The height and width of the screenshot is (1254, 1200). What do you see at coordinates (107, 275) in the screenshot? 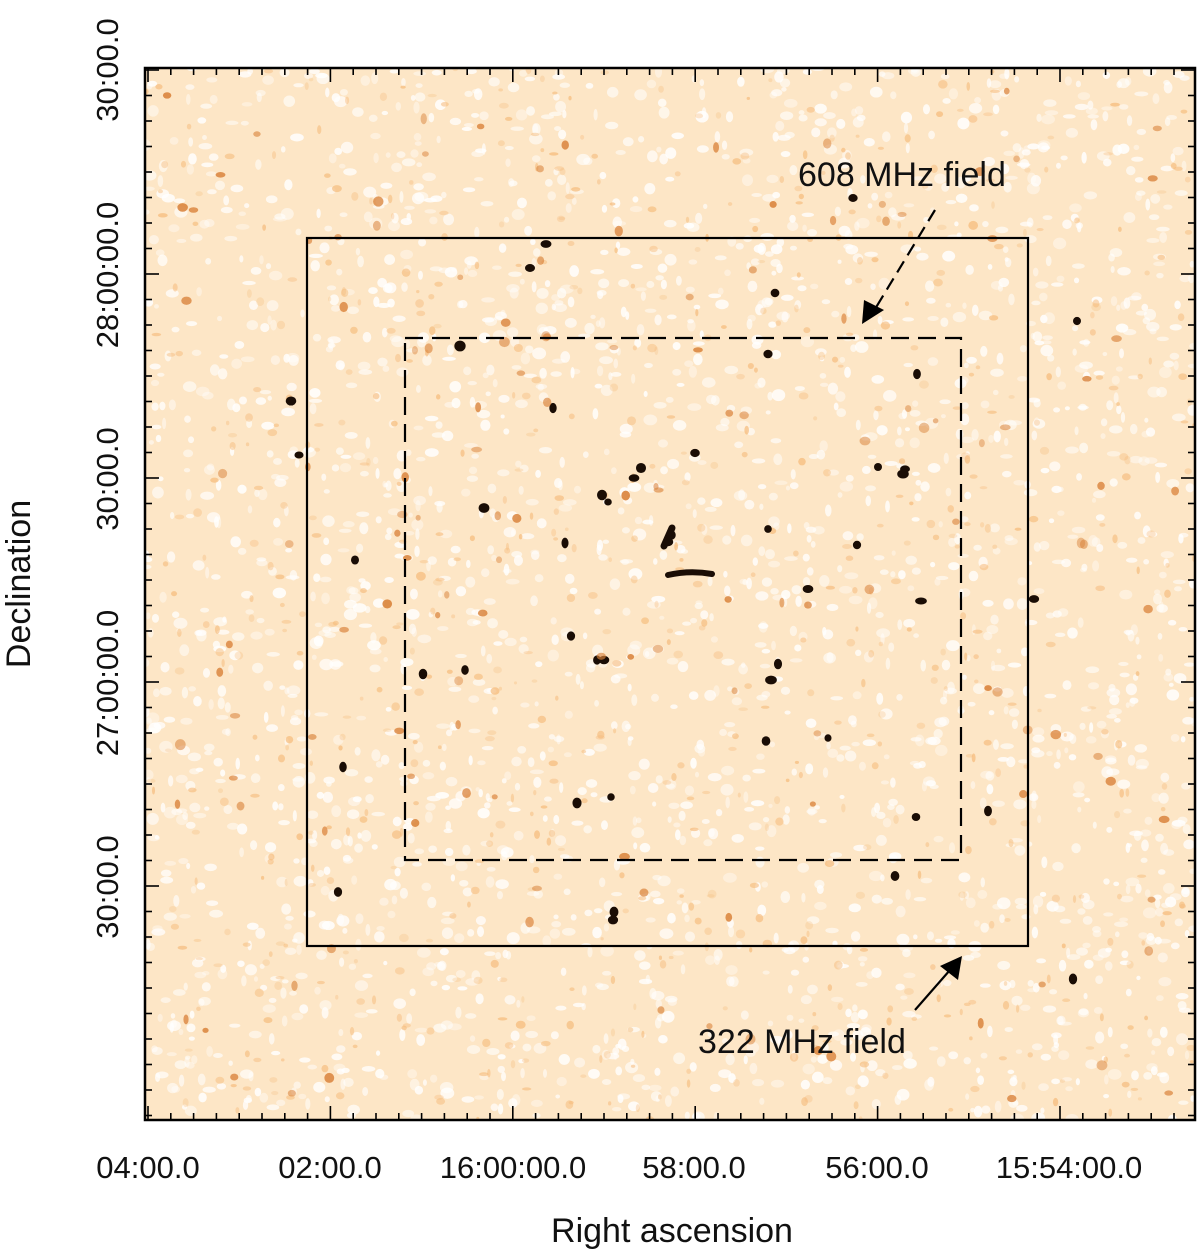
I see `y-tick-label: 28:00:00.0` at bounding box center [107, 275].